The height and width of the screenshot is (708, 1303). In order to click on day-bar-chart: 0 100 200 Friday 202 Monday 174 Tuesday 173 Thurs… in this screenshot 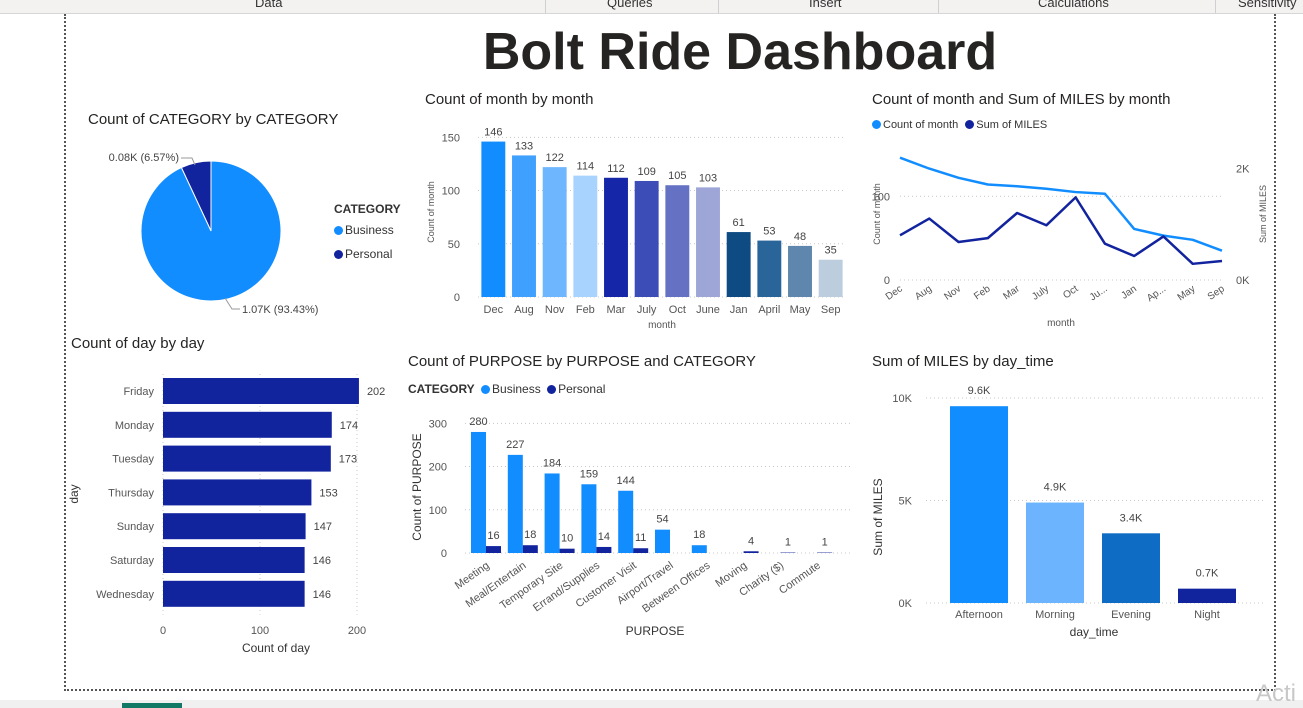, I will do `click(233, 510)`.